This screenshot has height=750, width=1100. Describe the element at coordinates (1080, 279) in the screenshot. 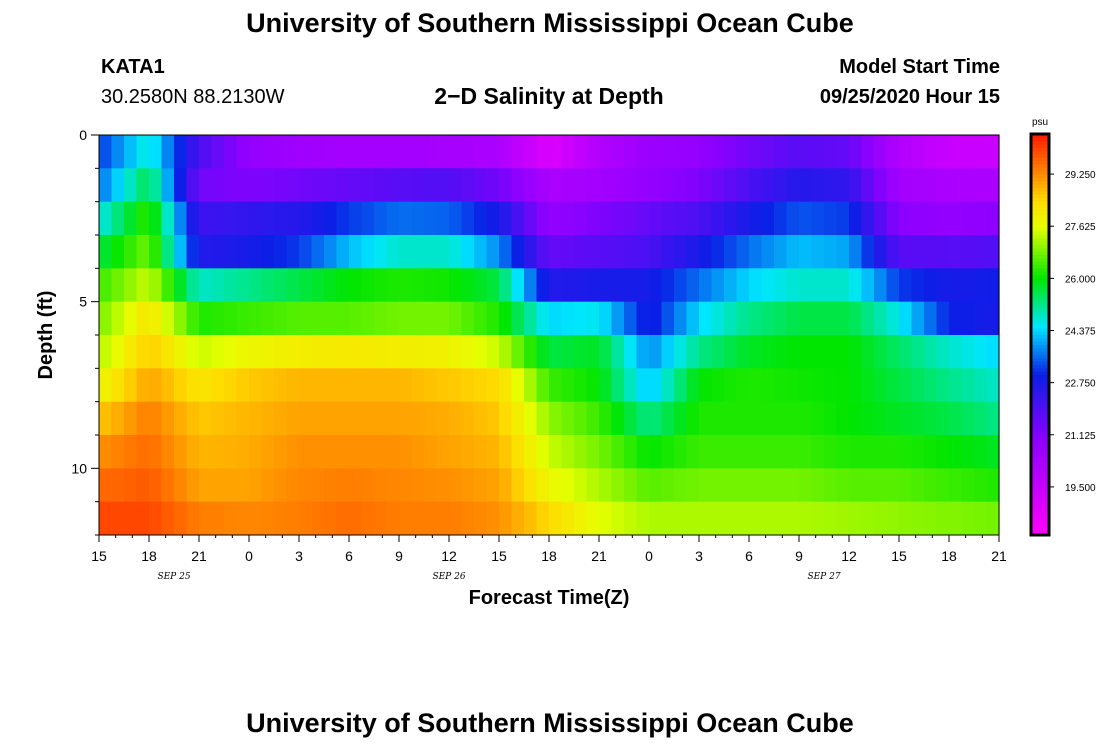

I see `colorbar-tick-label: 26.000` at that location.